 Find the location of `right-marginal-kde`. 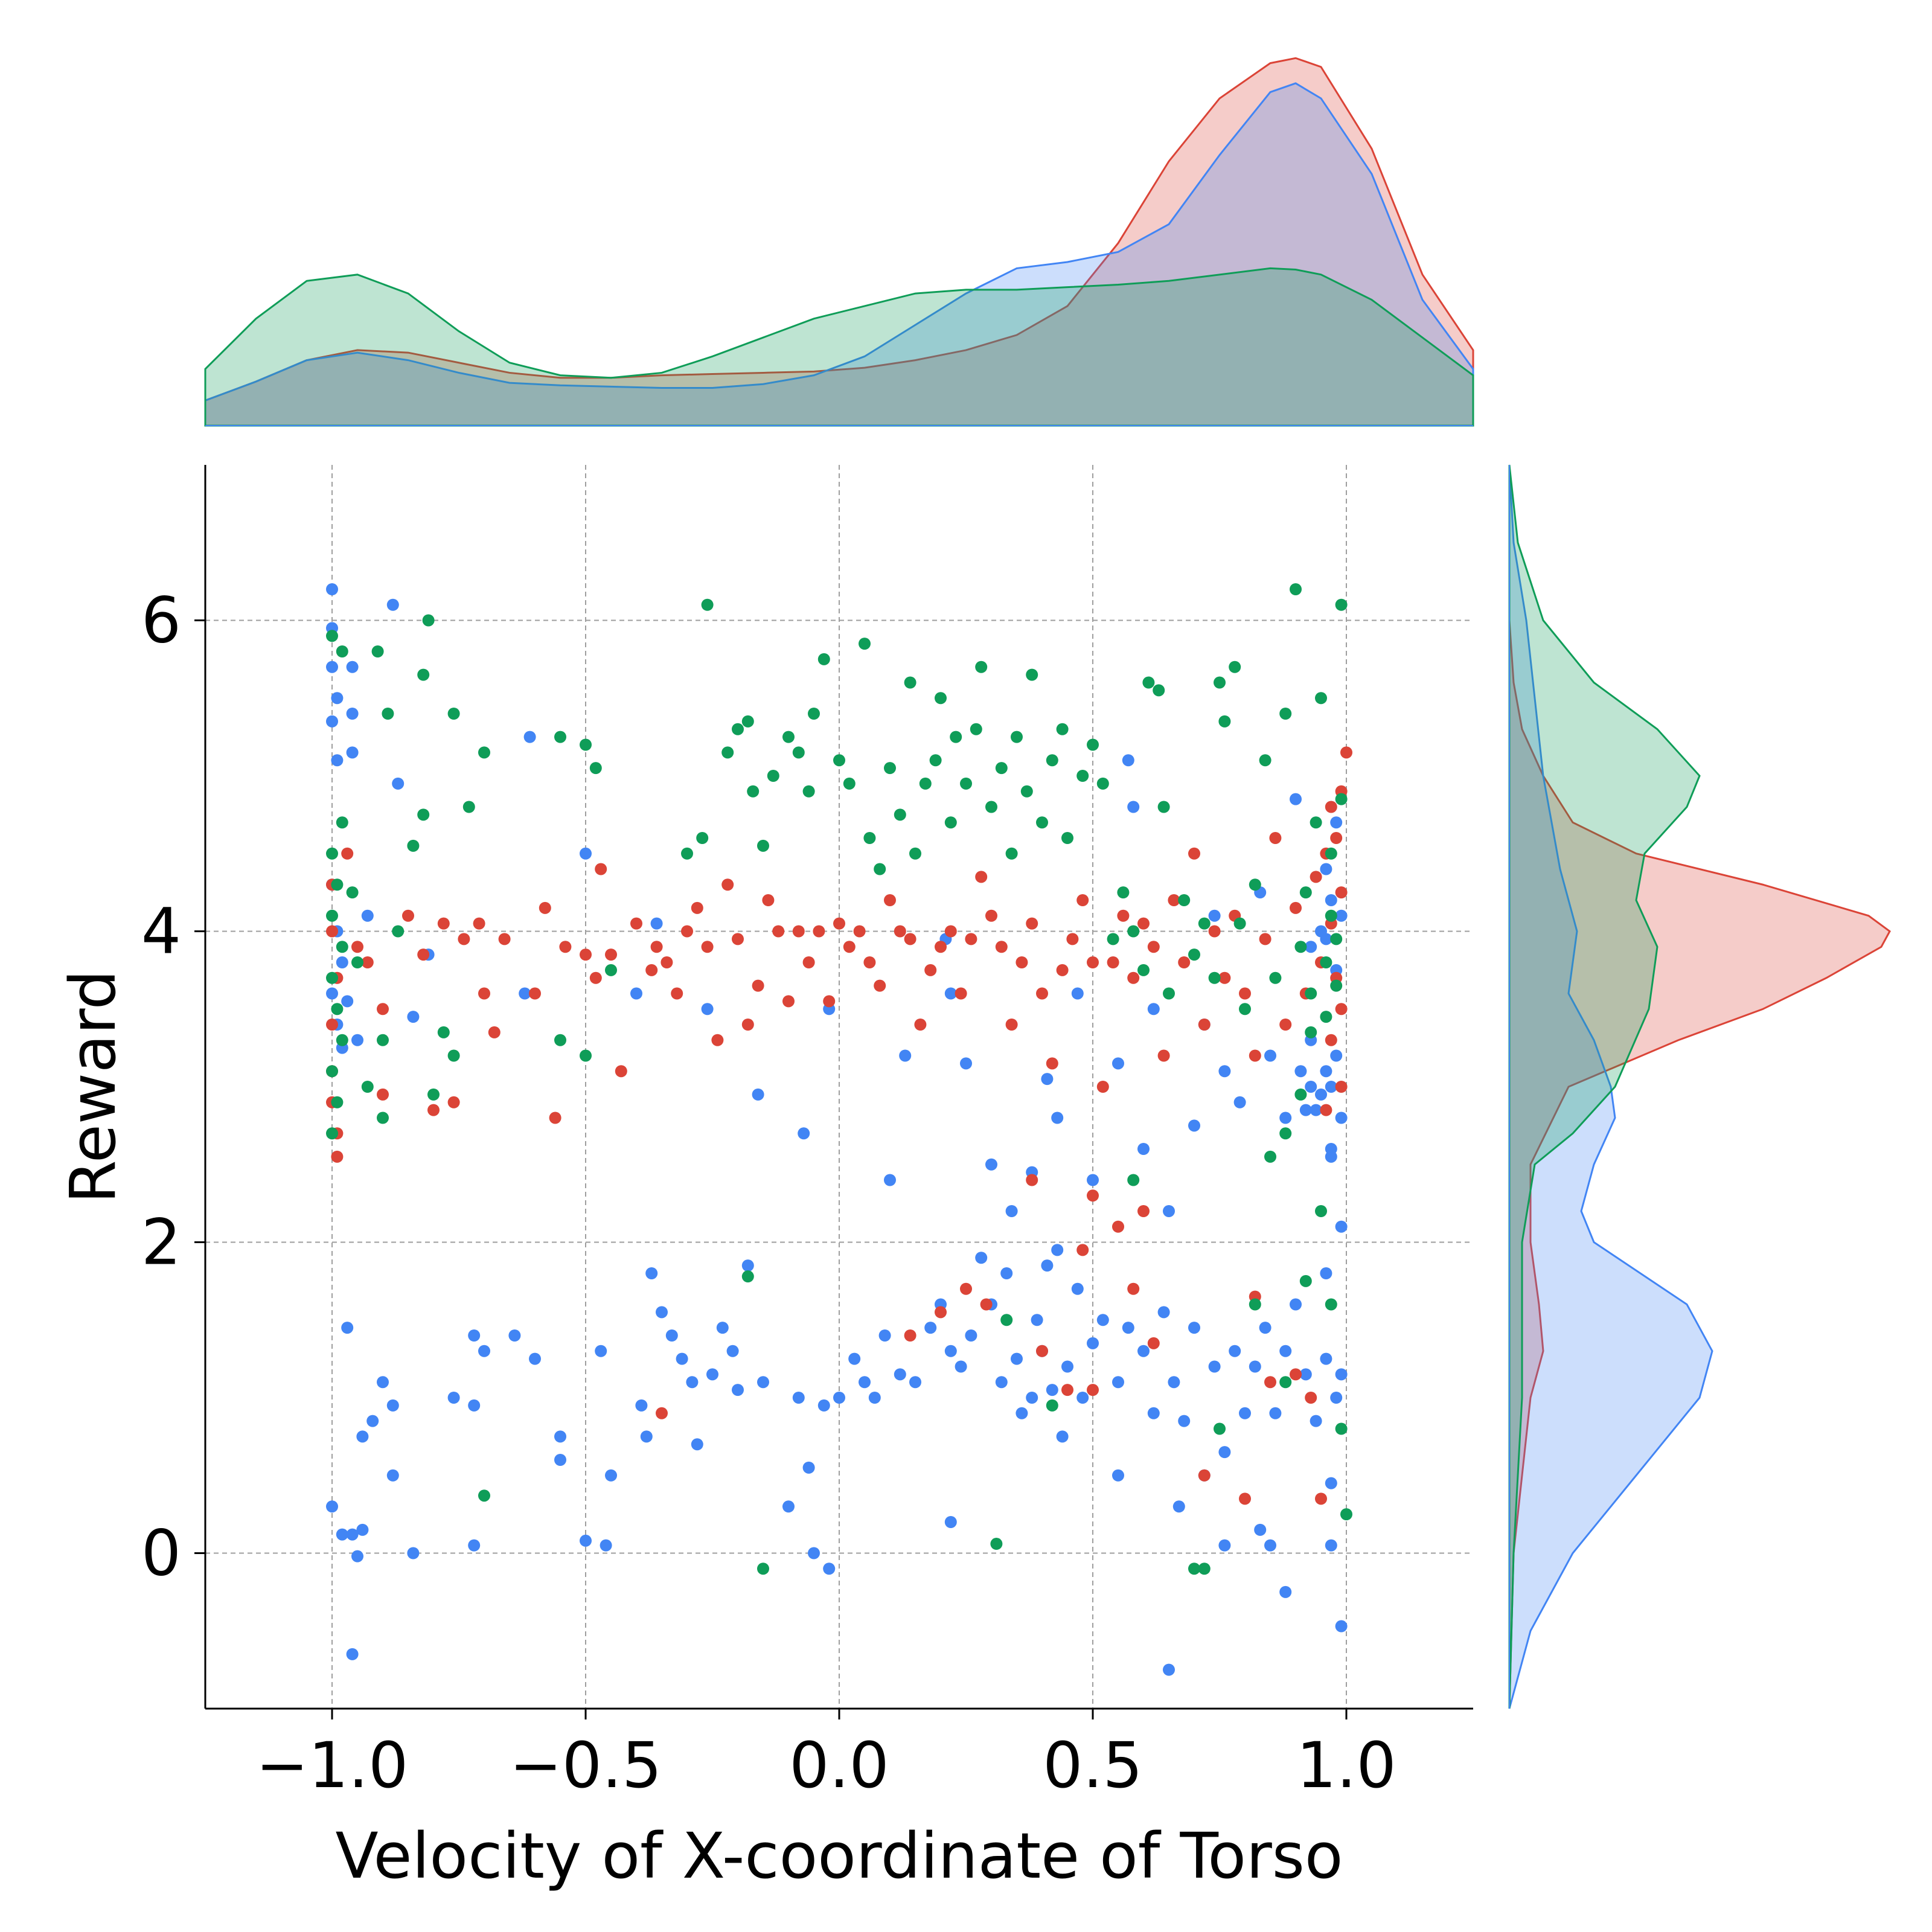

right-marginal-kde is located at coordinates (1699, 1086).